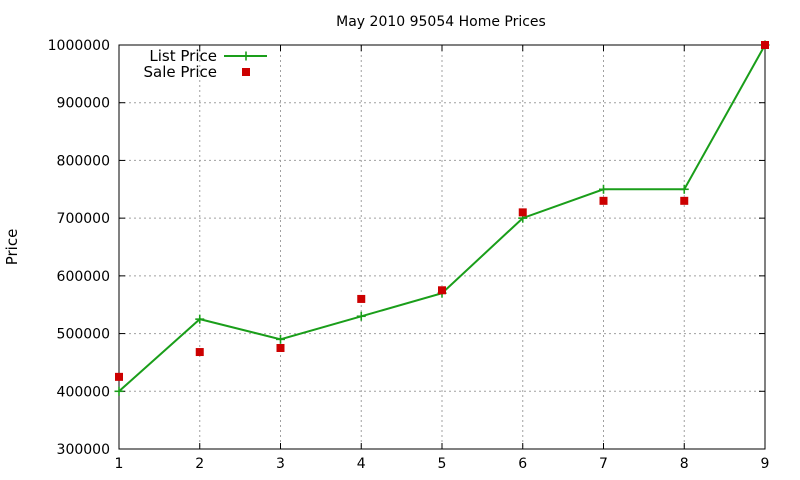  I want to click on legend: List Price Sale Price, so click(205, 64).